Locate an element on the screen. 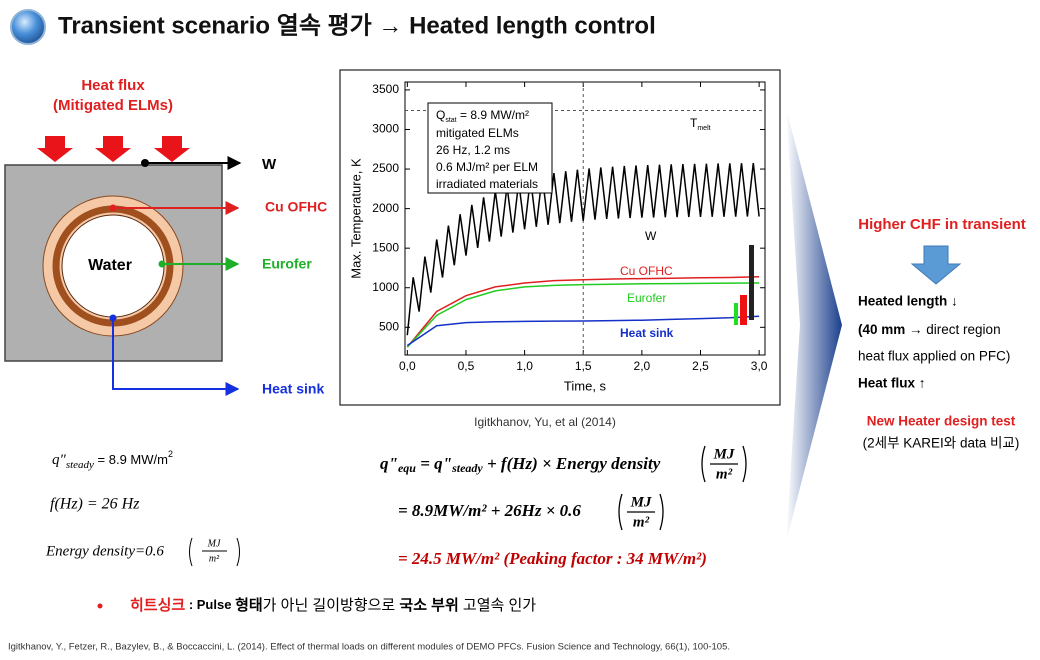  bullet-part: 국소 부위 is located at coordinates (428, 605).